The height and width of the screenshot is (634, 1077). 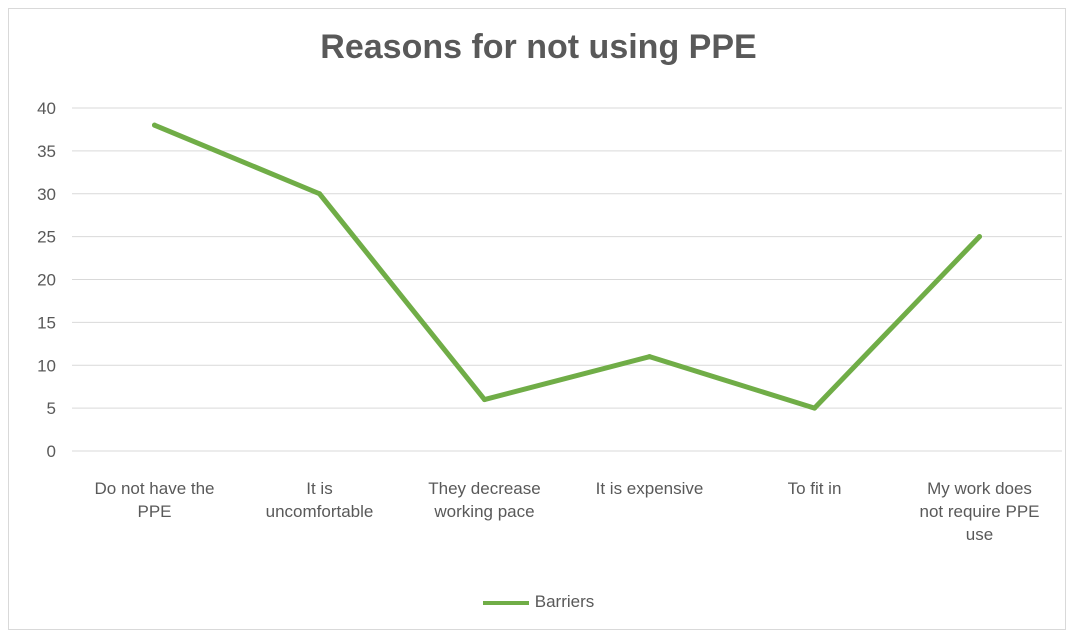 I want to click on x-tick-label: To fit in, so click(x=815, y=488).